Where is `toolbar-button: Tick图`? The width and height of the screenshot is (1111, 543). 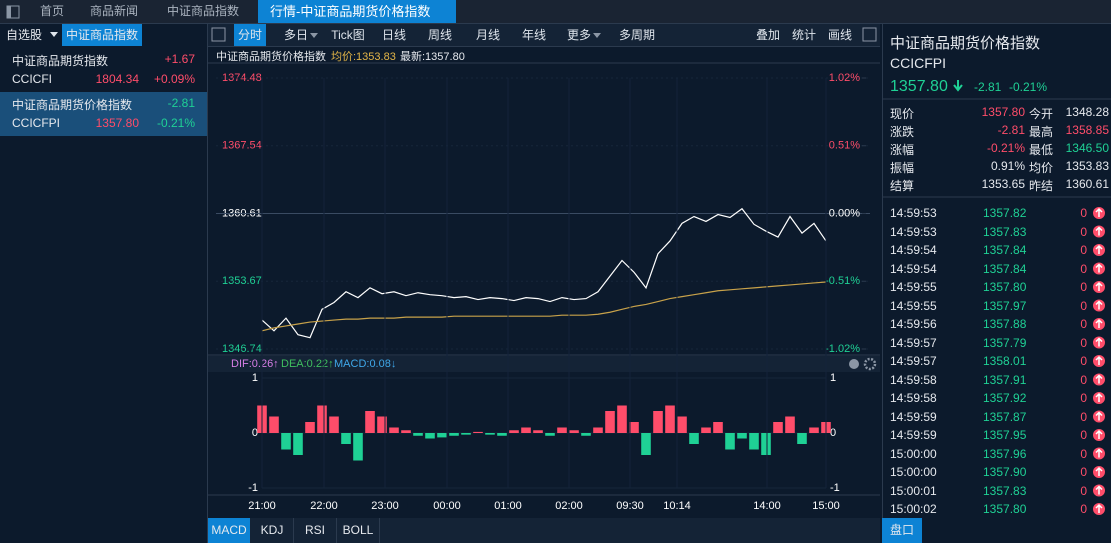
toolbar-button: Tick图 is located at coordinates (348, 35).